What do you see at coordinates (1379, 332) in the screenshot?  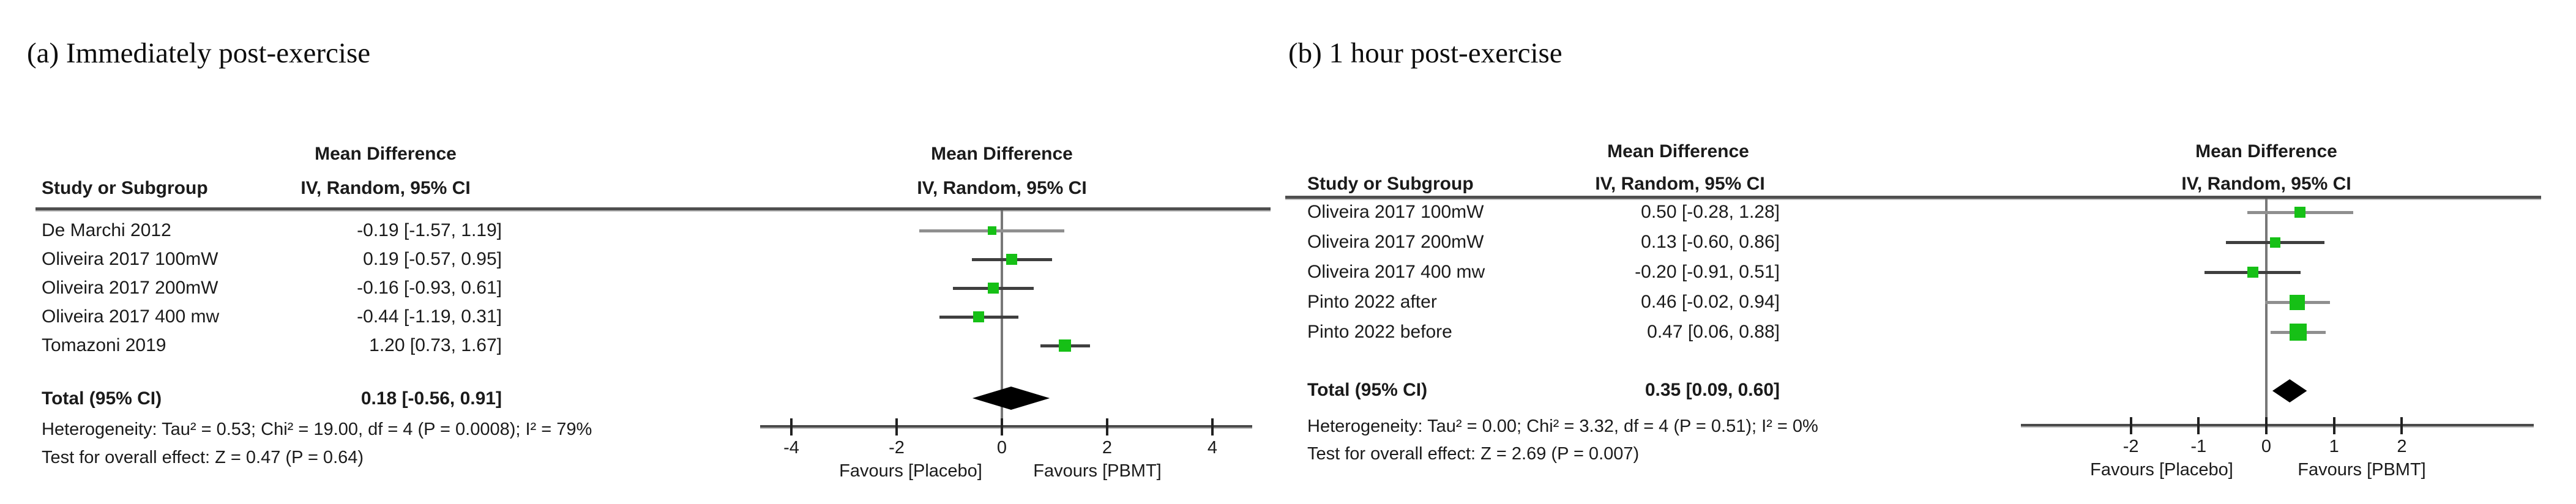 I see `study-name: Pinto 2022 before` at bounding box center [1379, 332].